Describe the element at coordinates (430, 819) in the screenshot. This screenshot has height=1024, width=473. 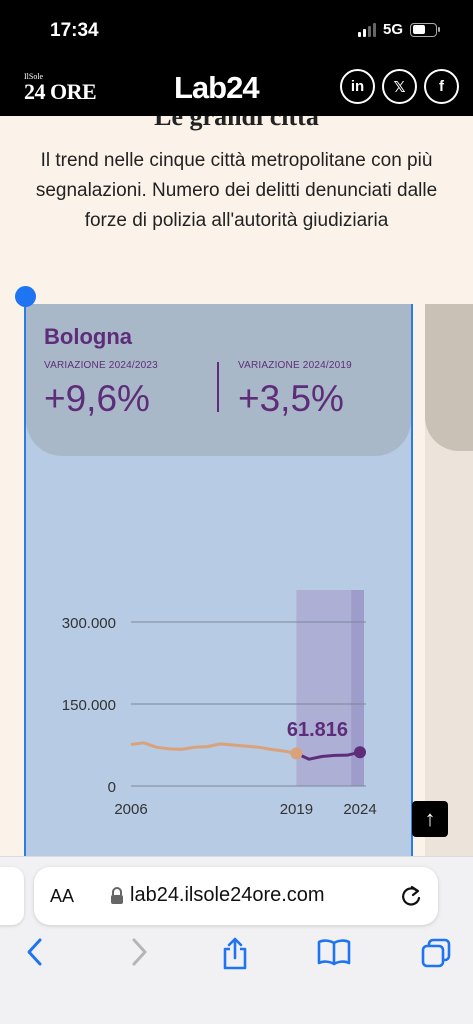
I see `scroll-to-top-button: ↑` at that location.